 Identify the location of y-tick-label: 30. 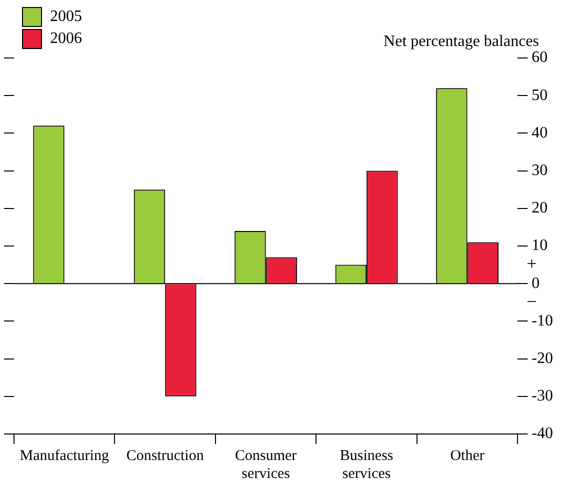
(540, 171).